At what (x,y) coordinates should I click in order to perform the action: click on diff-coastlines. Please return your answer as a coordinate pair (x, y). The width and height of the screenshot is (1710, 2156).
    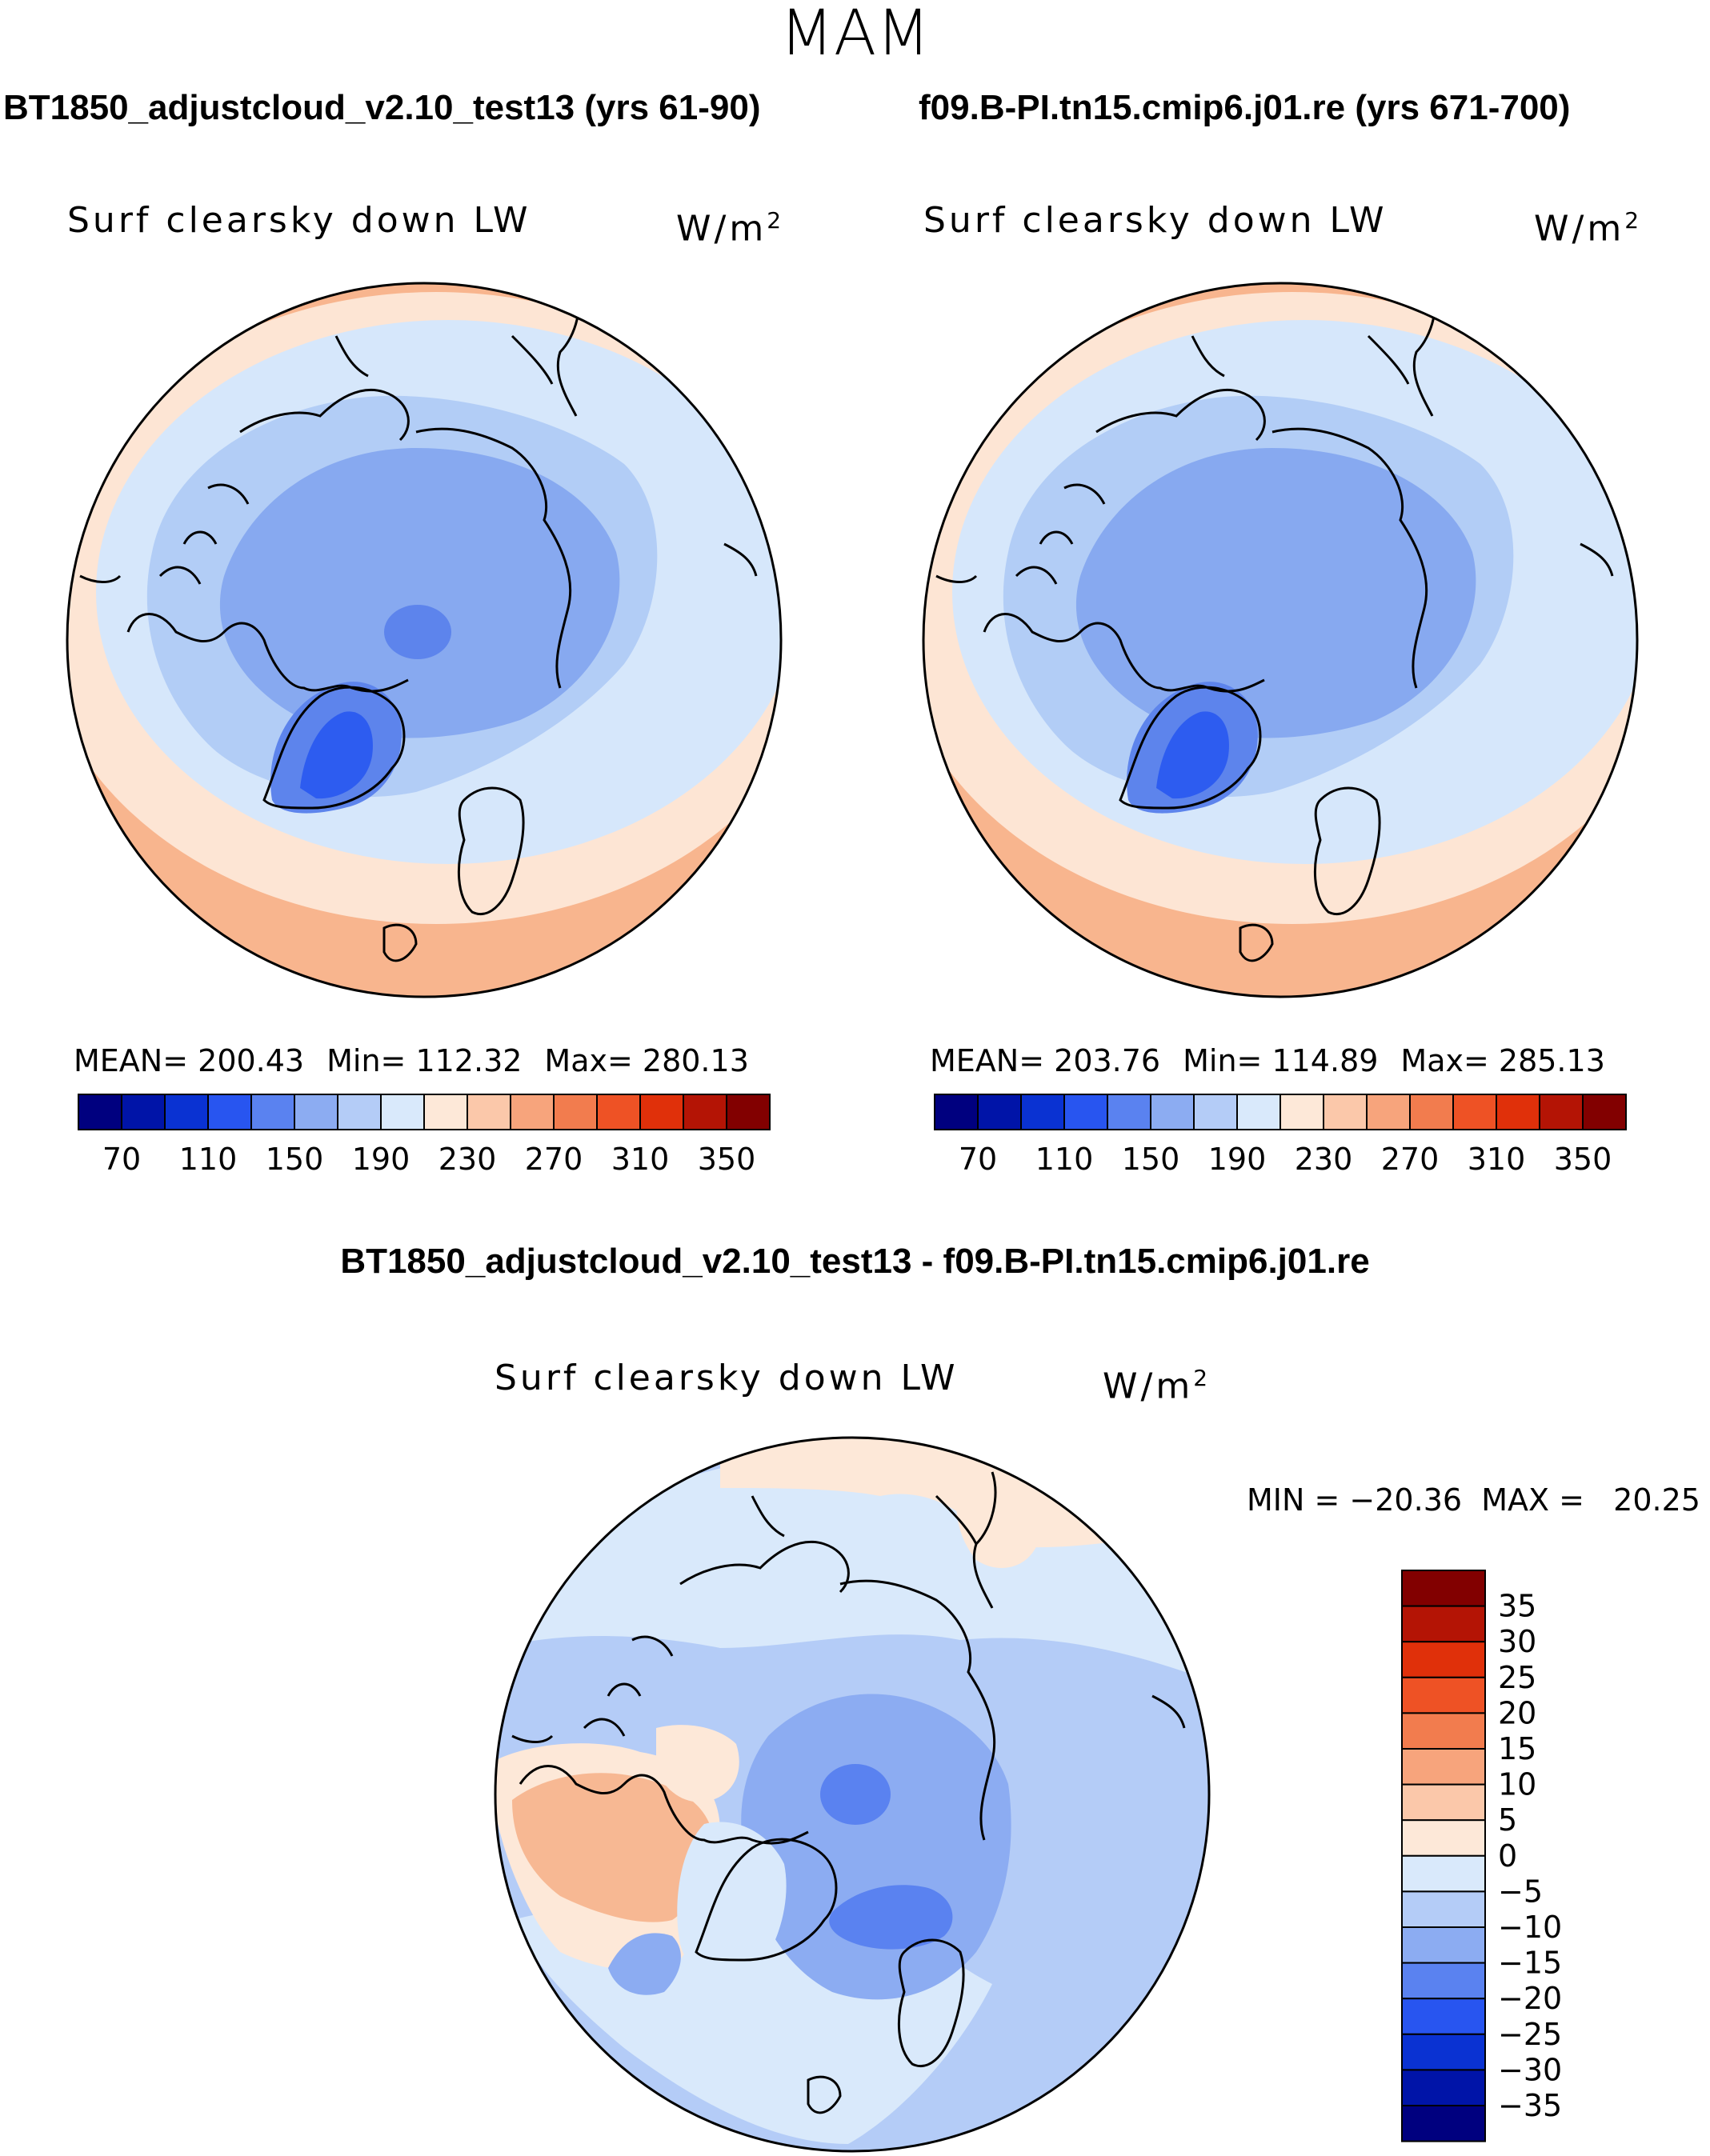
    Looking at the image, I should click on (848, 1792).